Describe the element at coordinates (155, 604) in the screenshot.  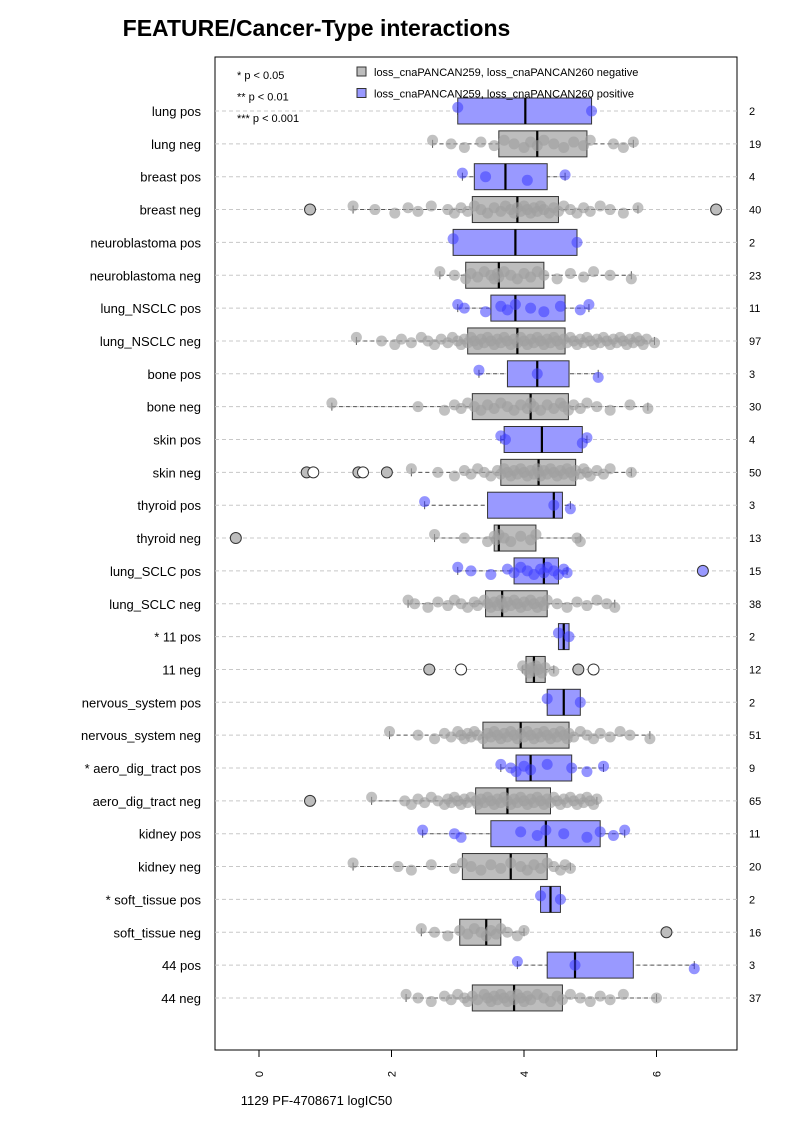
I see `row-label: lung_SCLC neg` at that location.